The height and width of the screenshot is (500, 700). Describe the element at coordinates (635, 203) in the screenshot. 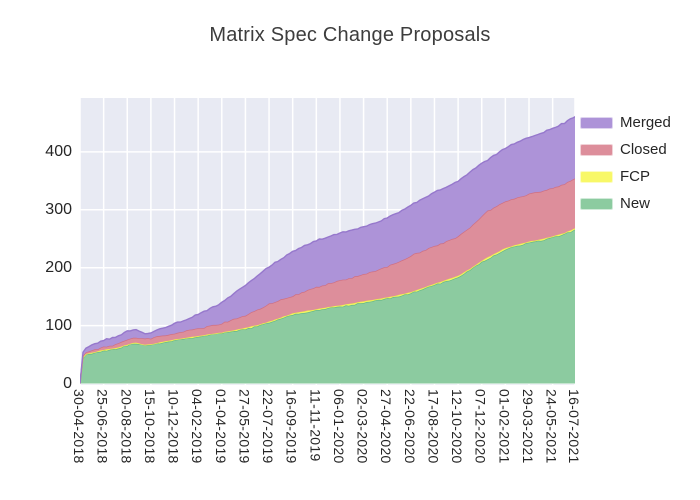

I see `legend-label: New` at that location.